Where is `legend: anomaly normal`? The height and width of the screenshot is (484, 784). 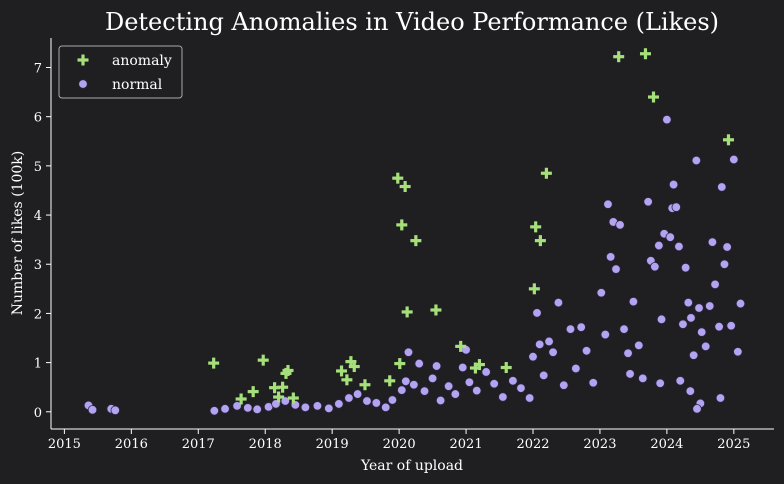
legend: anomaly normal is located at coordinates (120, 72).